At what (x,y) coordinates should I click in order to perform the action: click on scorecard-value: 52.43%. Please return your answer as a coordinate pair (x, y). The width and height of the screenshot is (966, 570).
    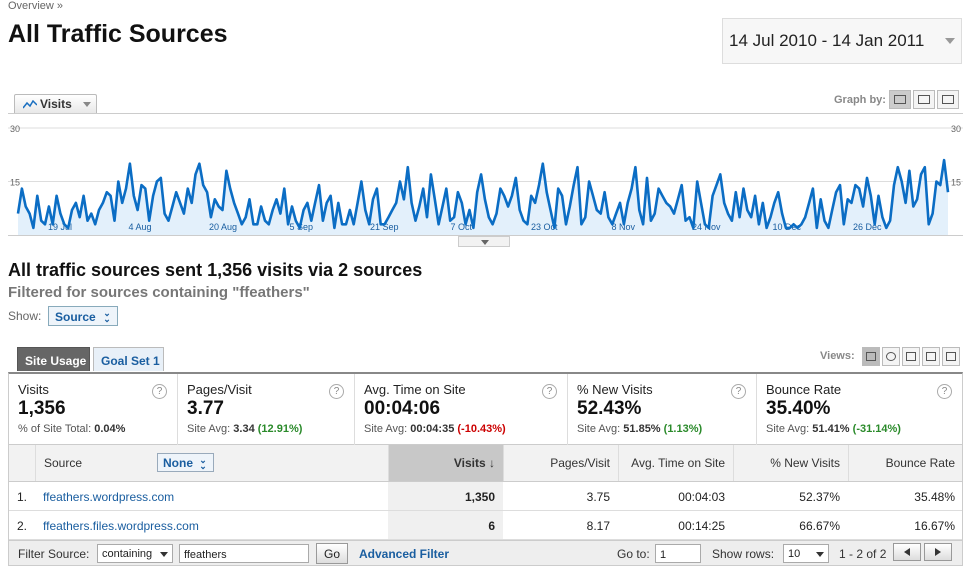
    Looking at the image, I should click on (609, 408).